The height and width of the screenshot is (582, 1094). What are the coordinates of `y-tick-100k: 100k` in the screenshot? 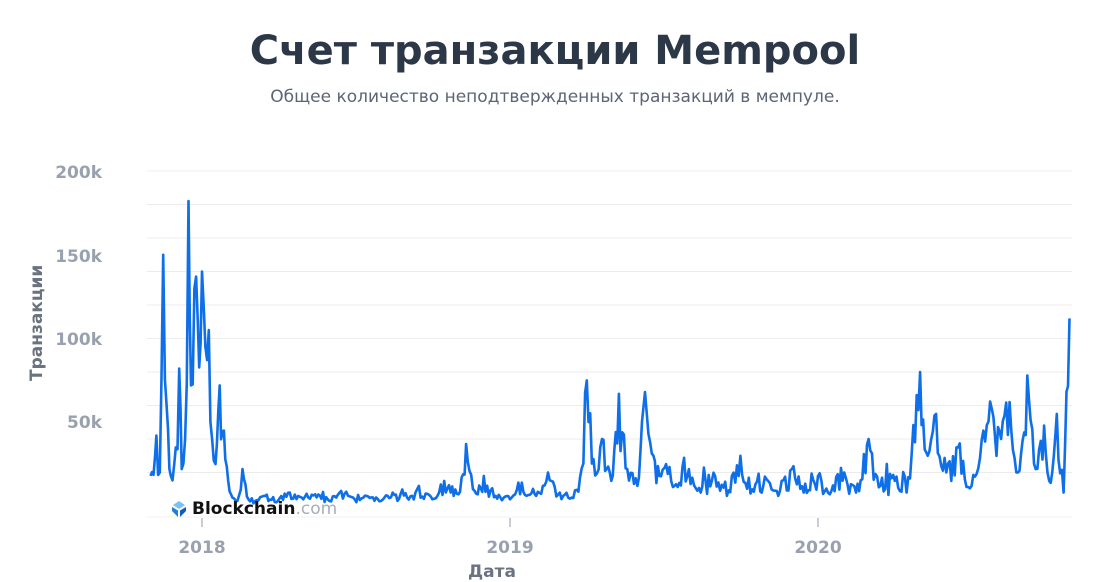 It's located at (78, 340).